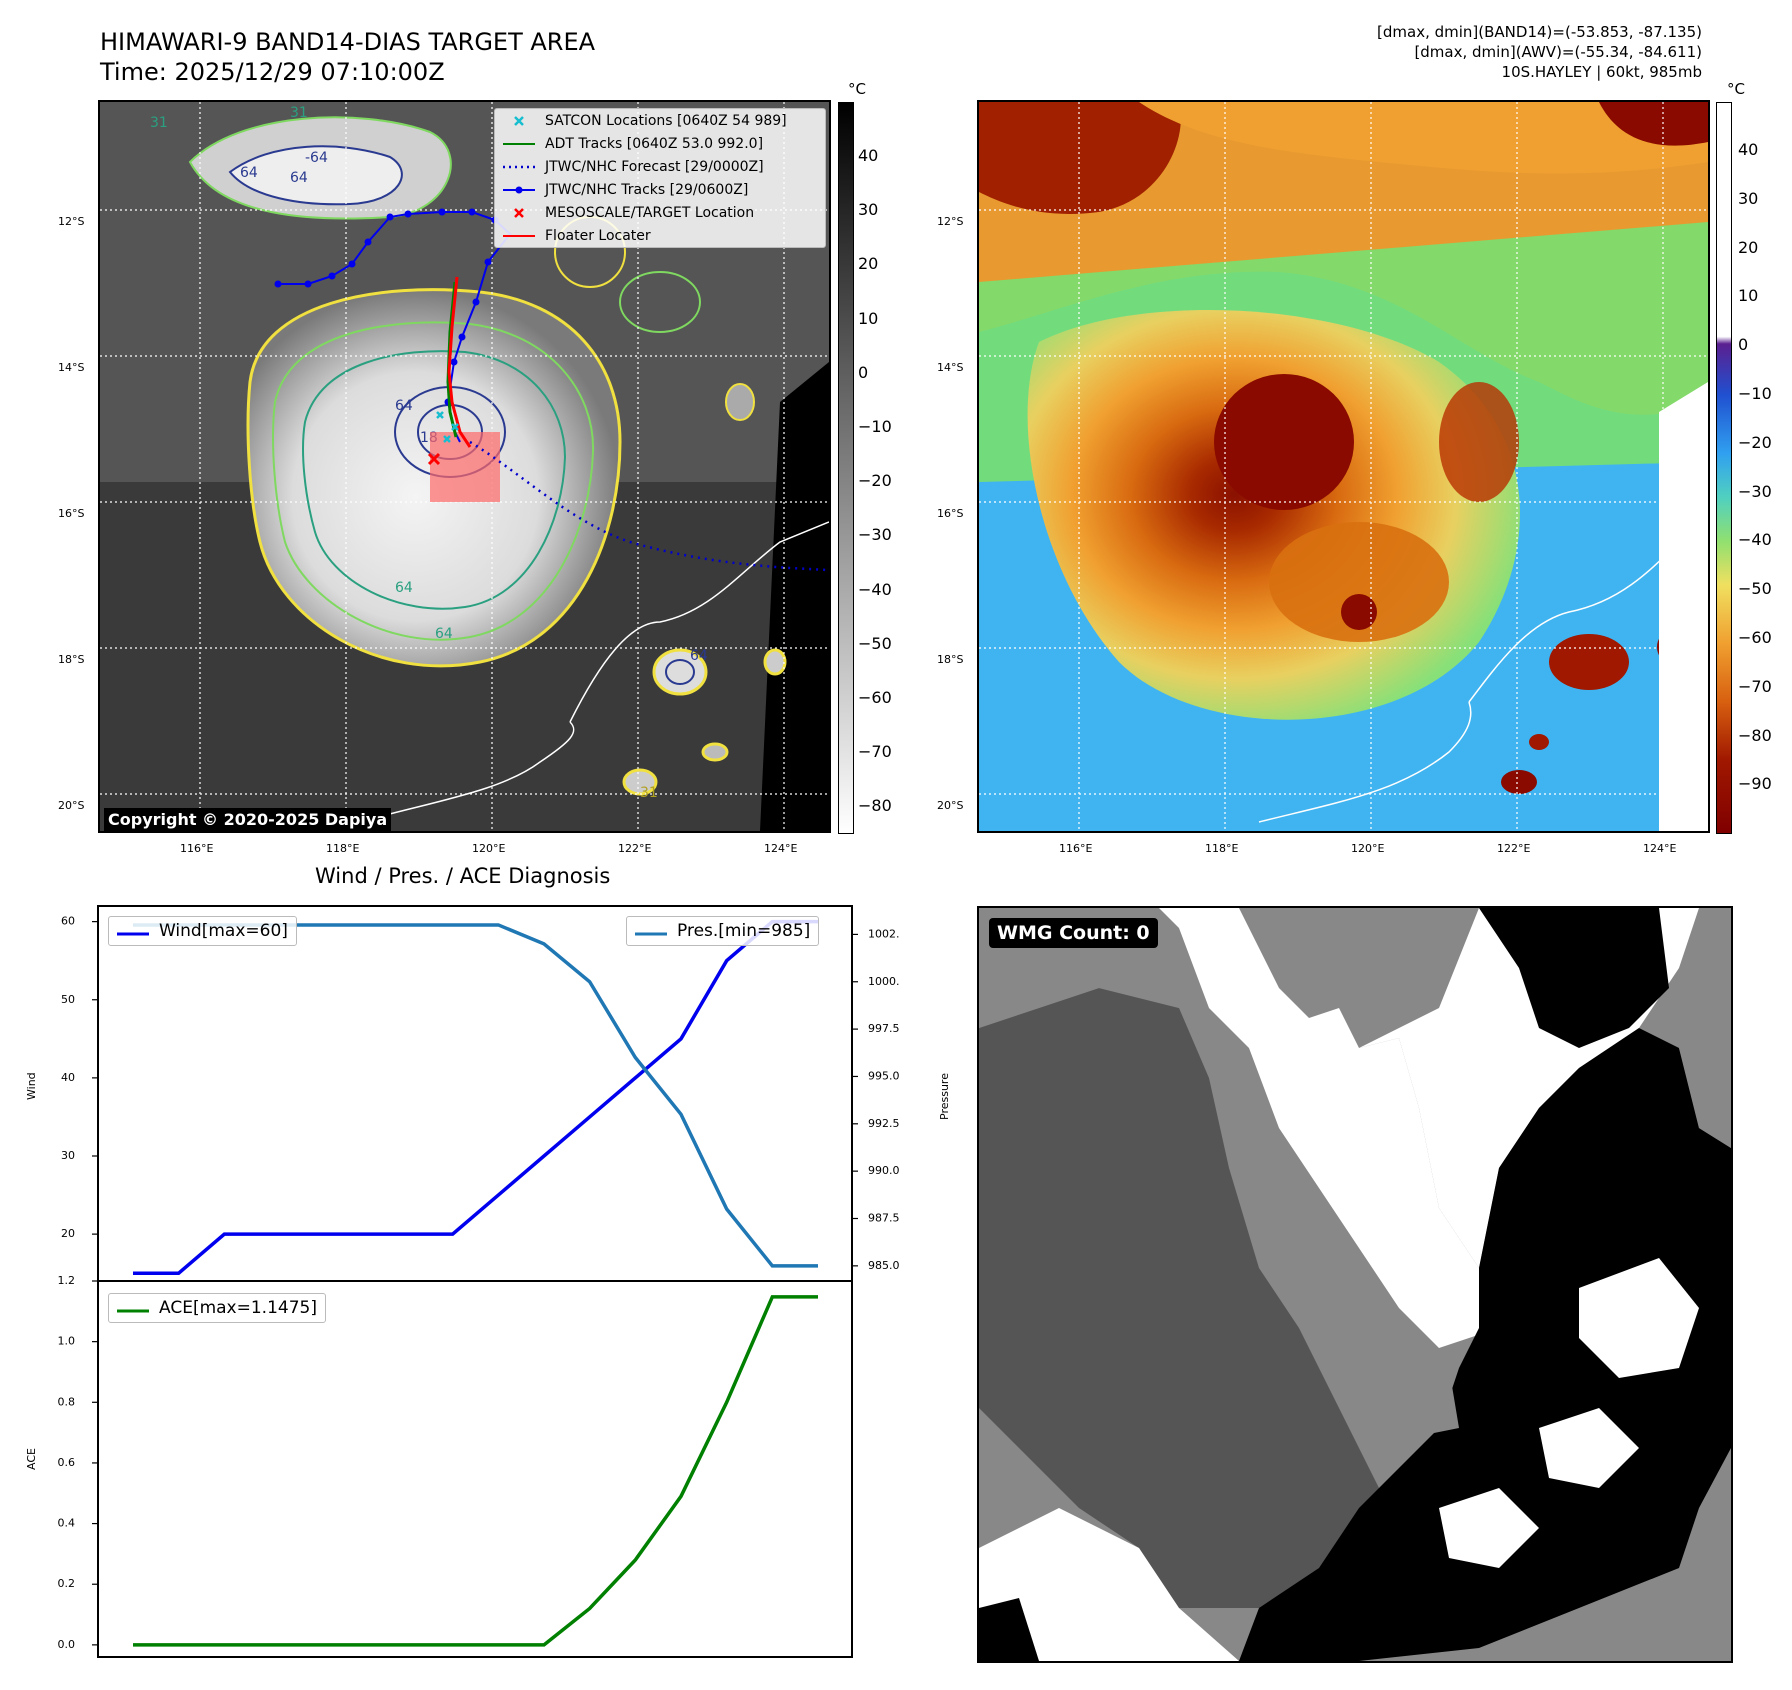 The image size is (1792, 1690). Describe the element at coordinates (884, 1170) in the screenshot. I see `tick-label: 990.0` at that location.